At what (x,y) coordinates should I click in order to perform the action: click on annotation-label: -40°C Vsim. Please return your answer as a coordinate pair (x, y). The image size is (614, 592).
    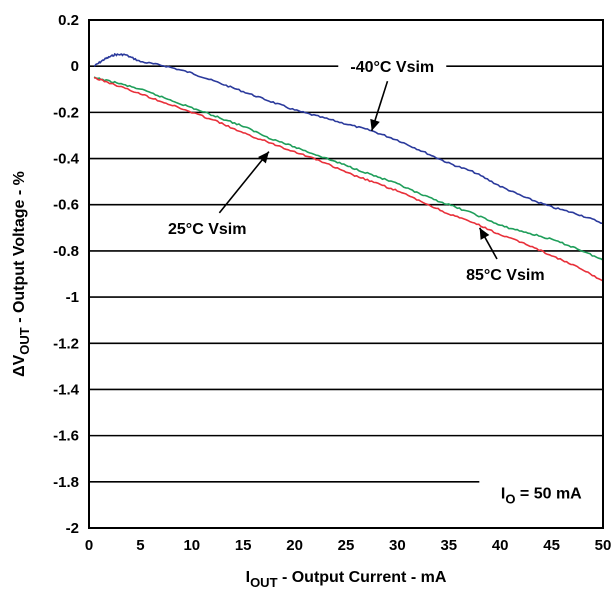
    Looking at the image, I should click on (392, 67).